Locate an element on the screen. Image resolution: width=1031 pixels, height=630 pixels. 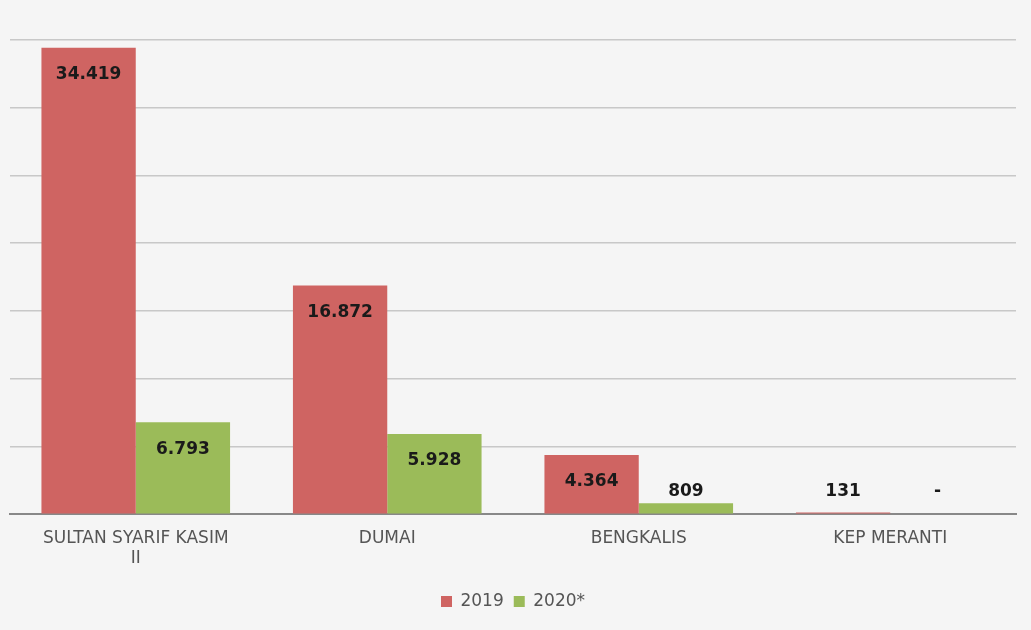
data-label: 809 is located at coordinates (686, 489).